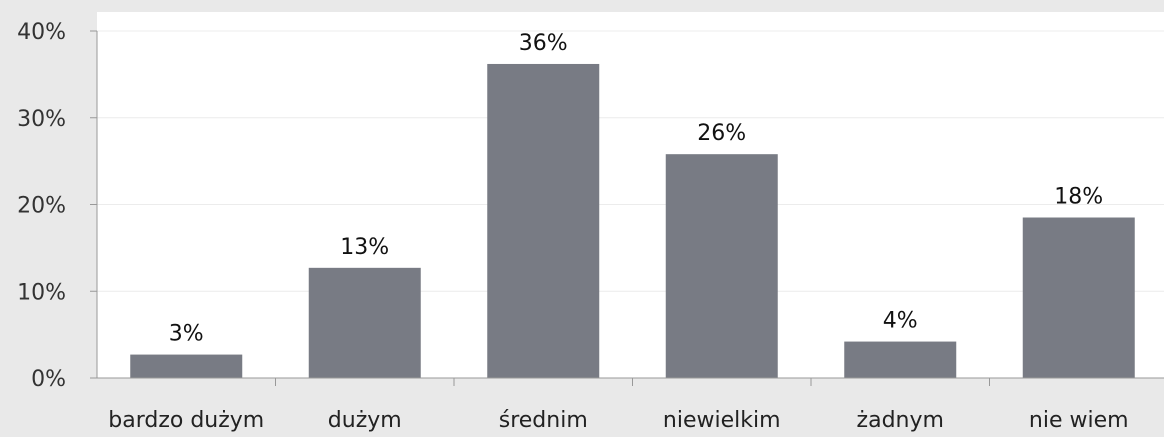  Describe the element at coordinates (186, 334) in the screenshot. I see `data-label: 3%` at that location.